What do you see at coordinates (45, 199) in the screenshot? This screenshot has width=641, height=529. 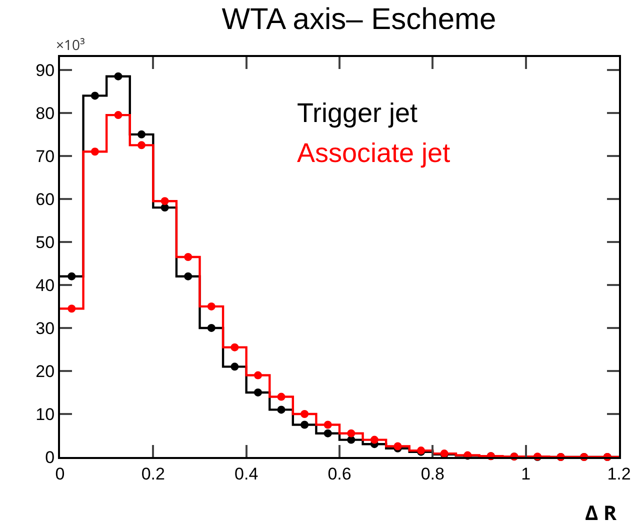 I see `y-tick-label: 60` at bounding box center [45, 199].